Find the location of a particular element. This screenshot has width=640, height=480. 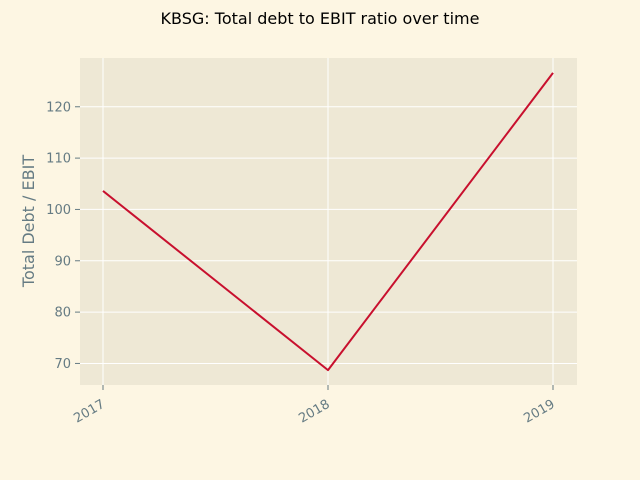

x-tick-label: 2019 is located at coordinates (539, 412).